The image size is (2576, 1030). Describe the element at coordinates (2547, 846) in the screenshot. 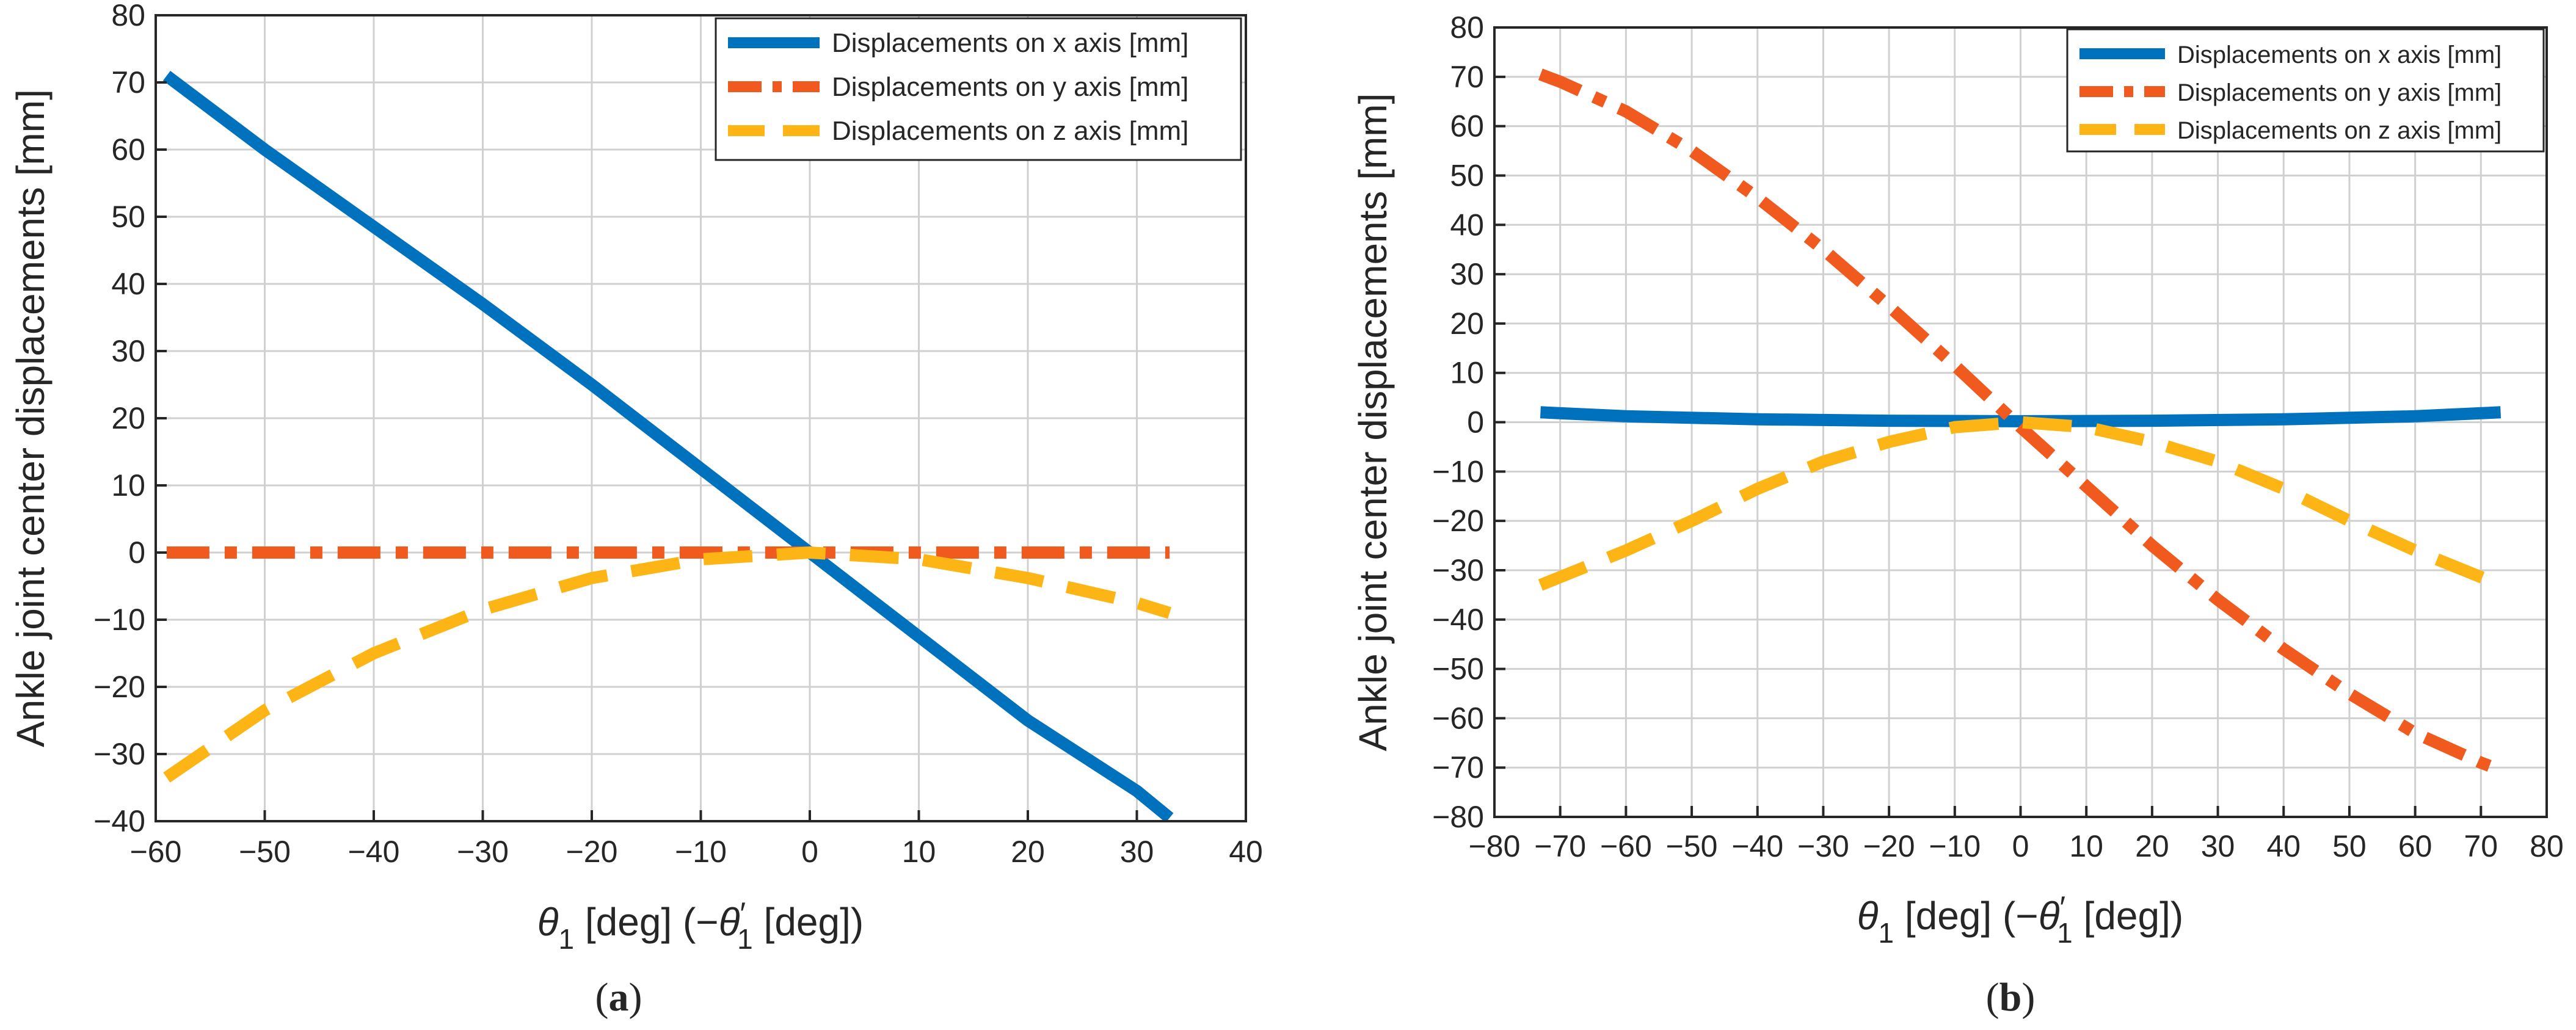

I see `x-tick-label: 80` at that location.